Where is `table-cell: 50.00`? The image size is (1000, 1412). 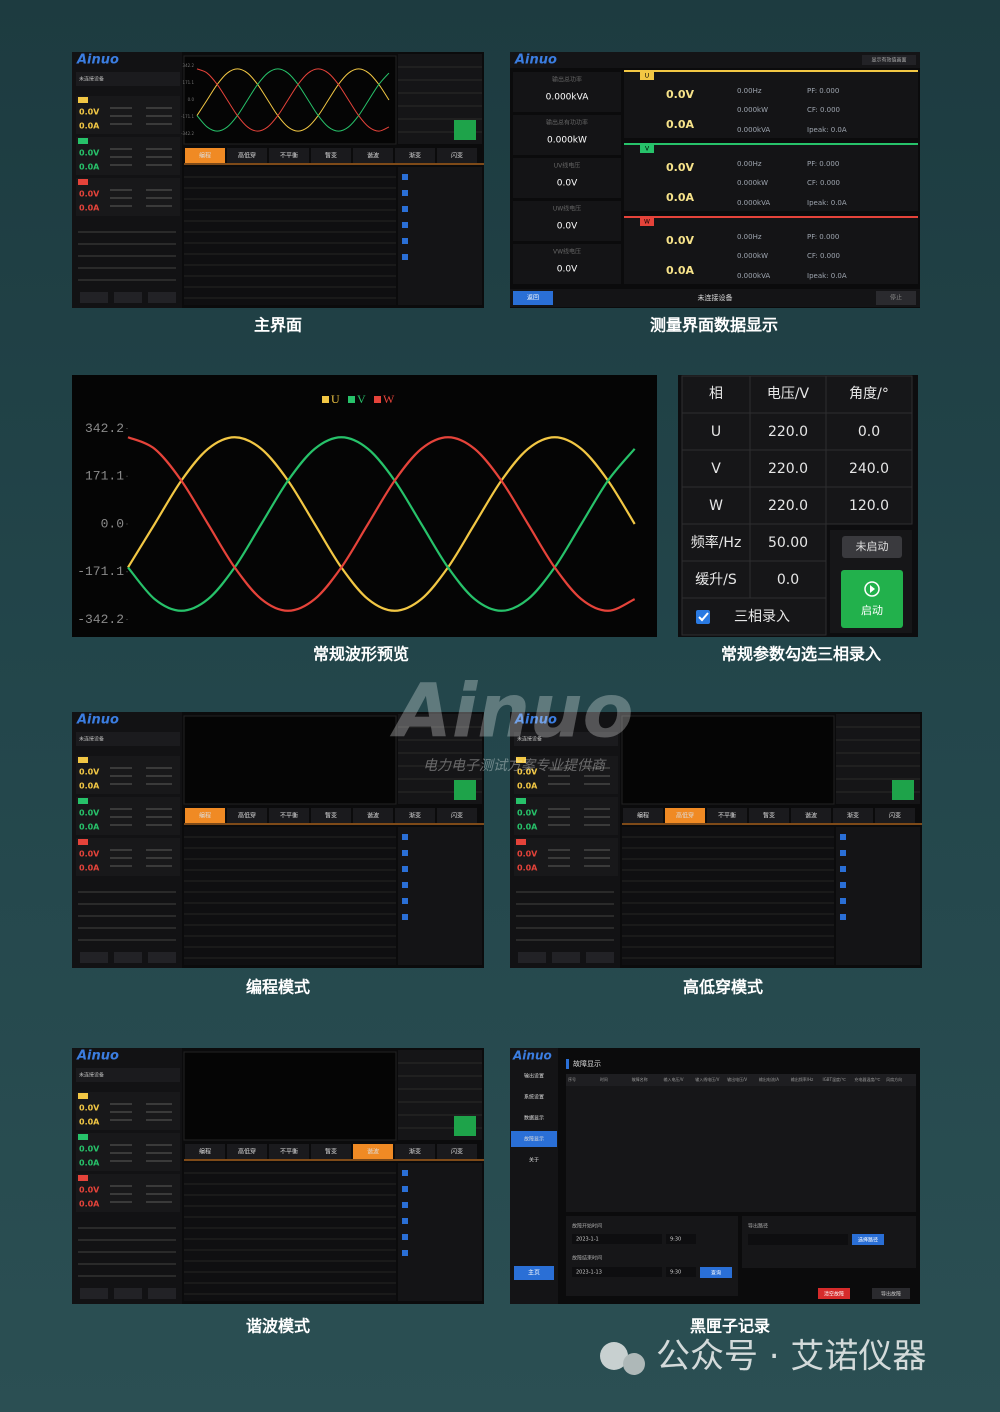
table-cell: 50.00 is located at coordinates (788, 543).